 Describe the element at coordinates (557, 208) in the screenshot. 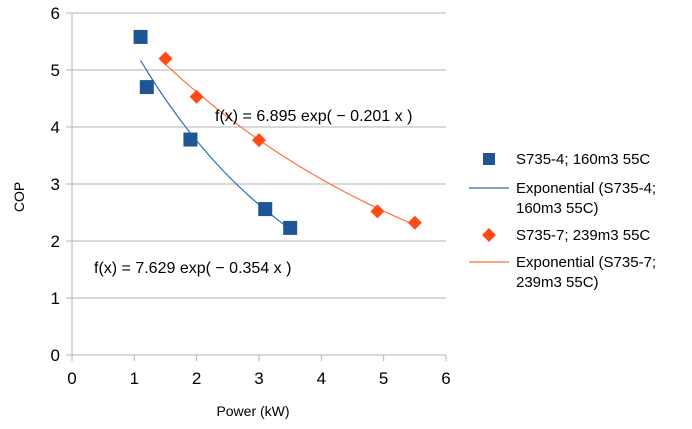

I see `legend-label-trend-1-line2: 160m3 55C)` at that location.